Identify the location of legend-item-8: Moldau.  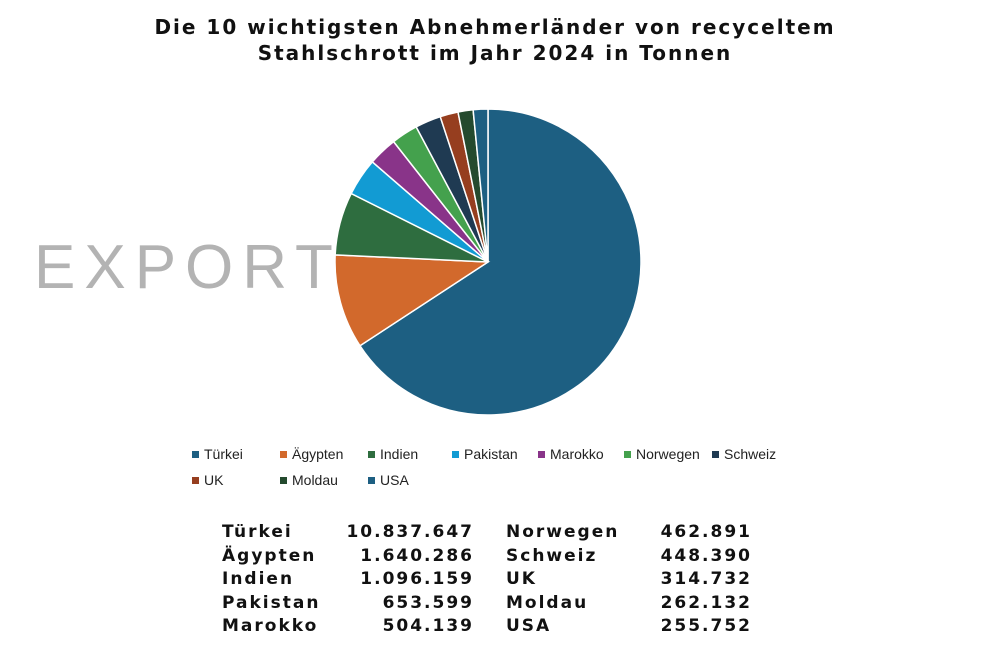
(309, 480).